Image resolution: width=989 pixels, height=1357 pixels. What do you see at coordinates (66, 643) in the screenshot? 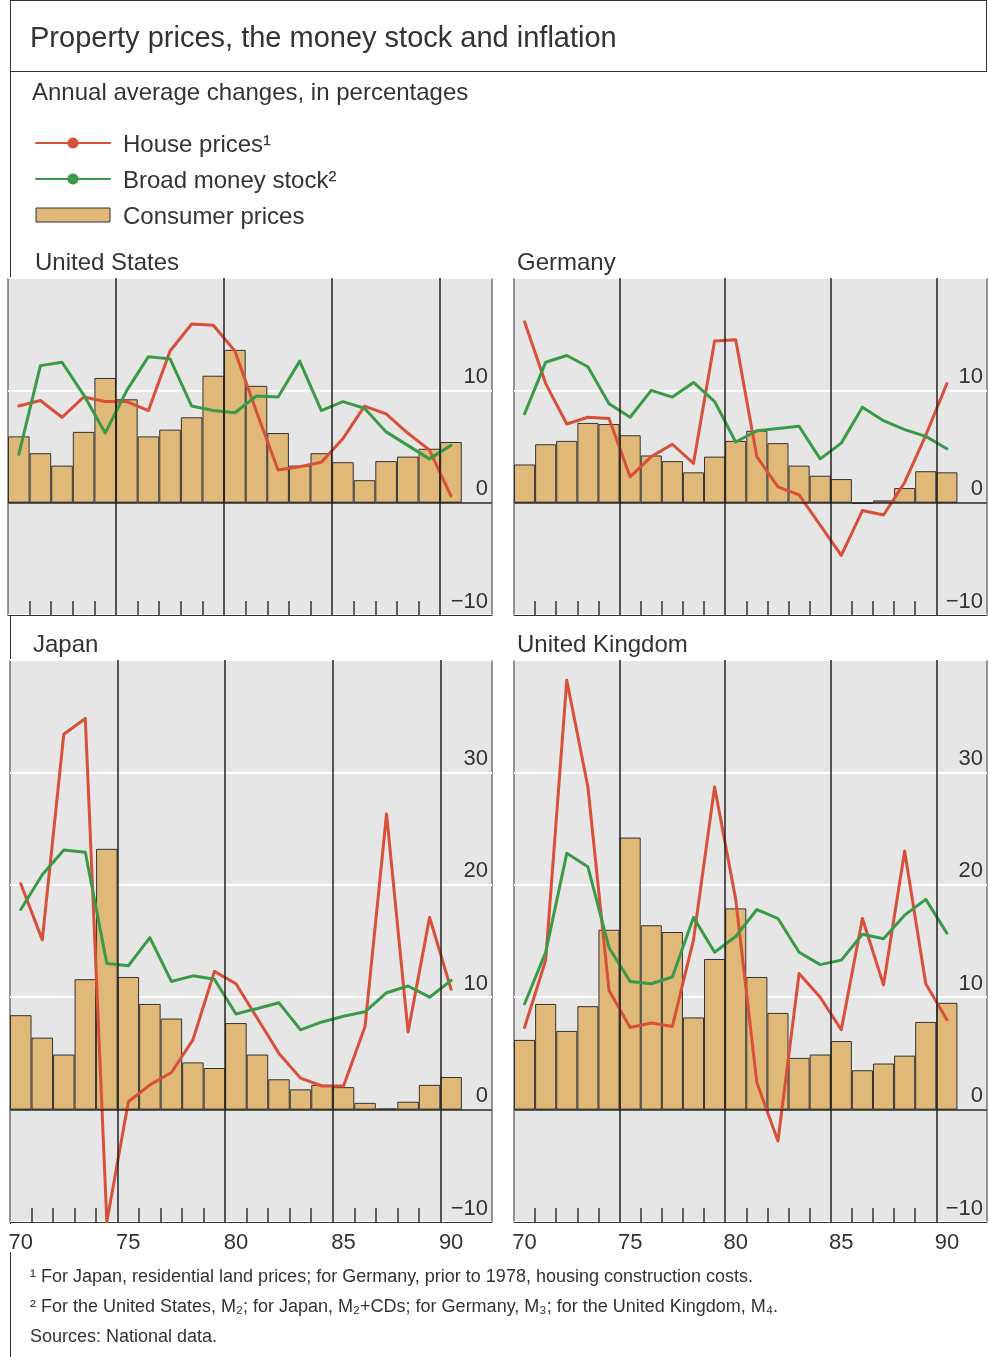
I see `chart-title: Japan` at bounding box center [66, 643].